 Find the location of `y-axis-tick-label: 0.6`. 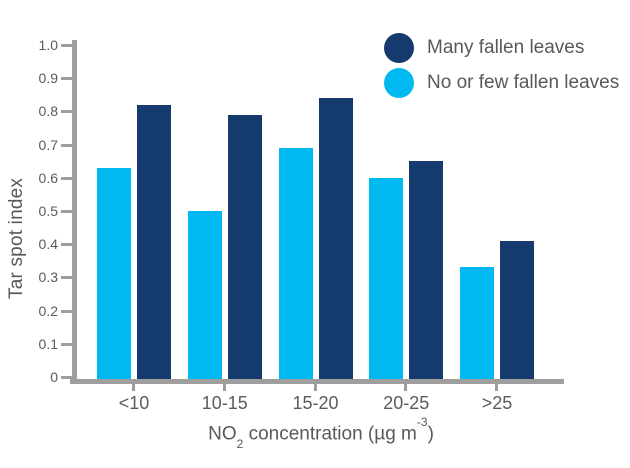

y-axis-tick-label: 0.6 is located at coordinates (48, 177).